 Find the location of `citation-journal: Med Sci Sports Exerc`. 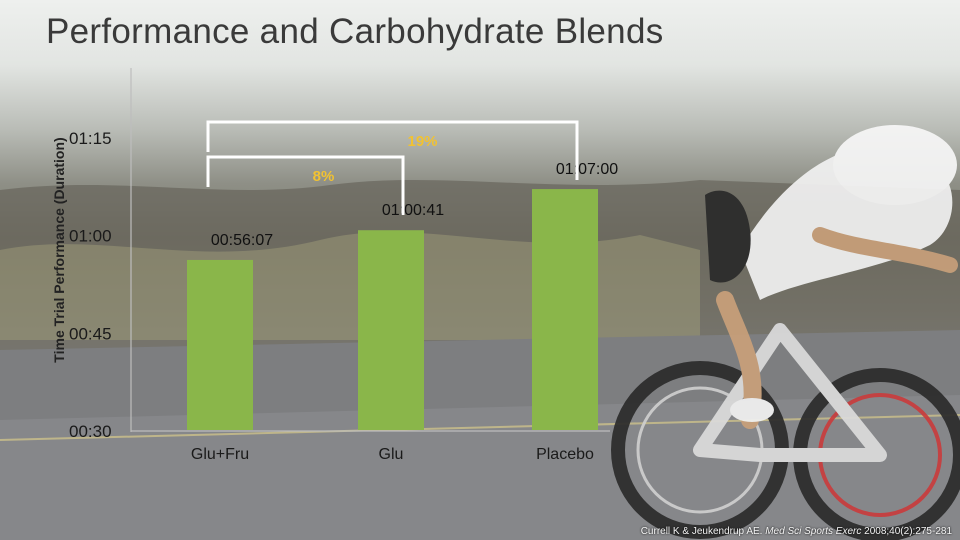

citation-journal: Med Sci Sports Exerc is located at coordinates (813, 531).